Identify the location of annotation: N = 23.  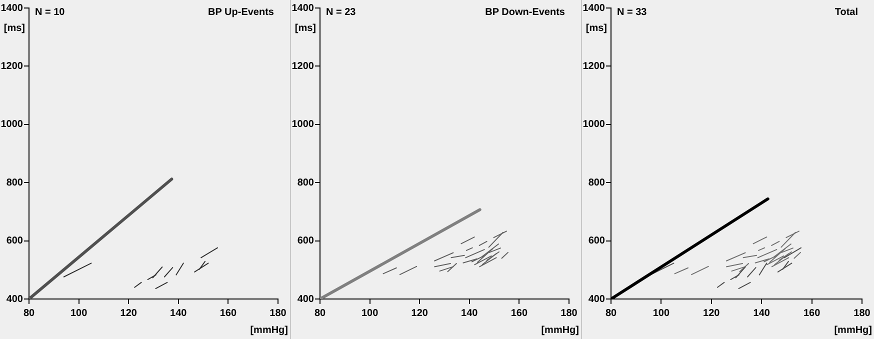
(341, 12).